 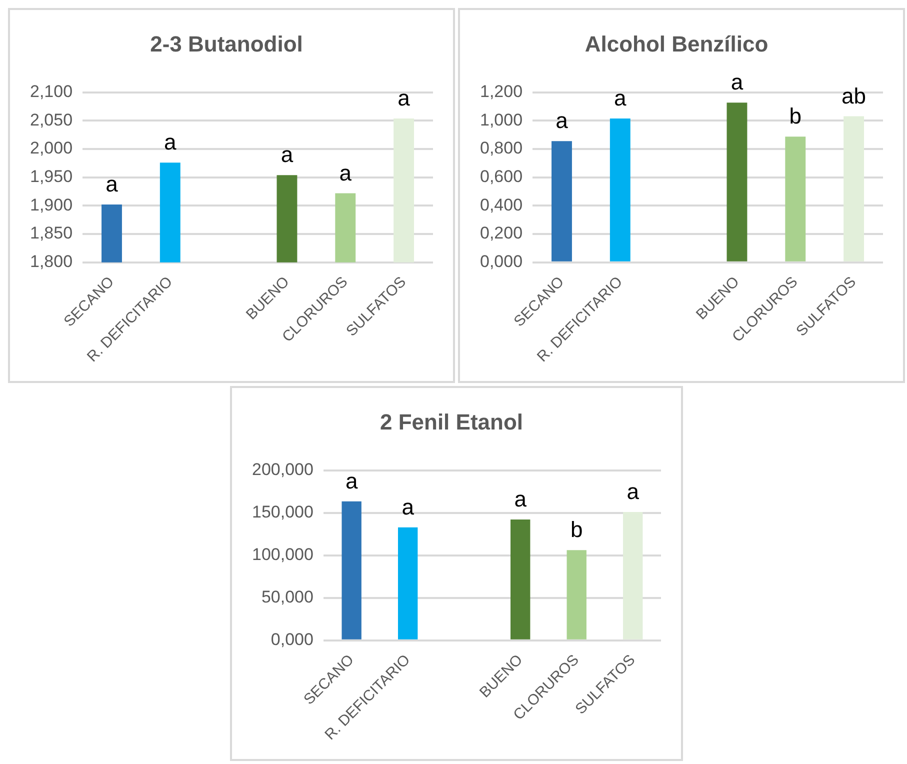 I want to click on y-tick-label: 2,050, so click(x=51, y=120).